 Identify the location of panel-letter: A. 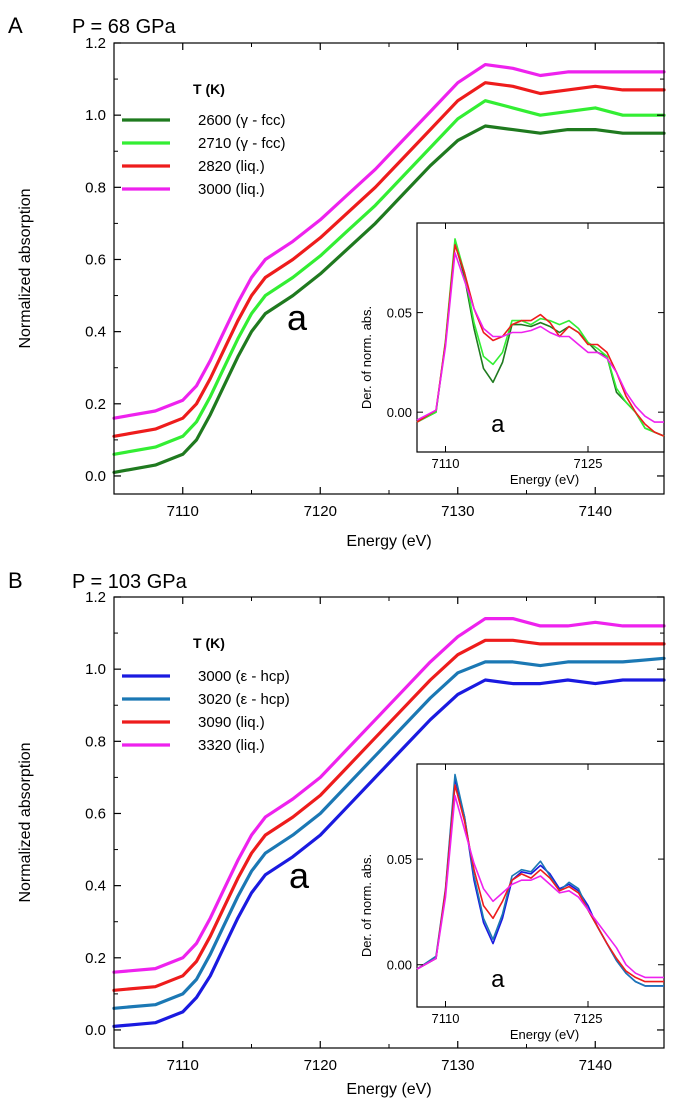
(15, 25).